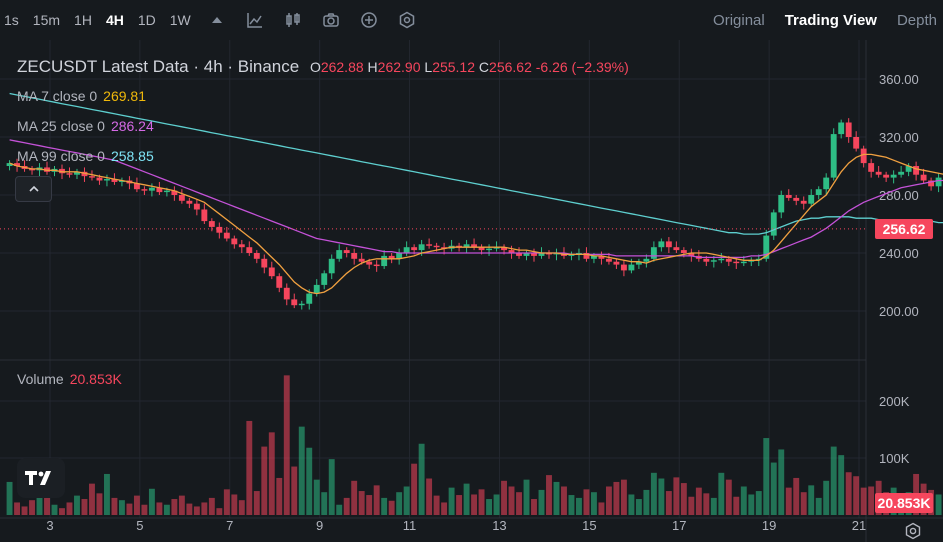  Describe the element at coordinates (81, 96) in the screenshot. I see `ma7-legend: MA 7 close 0 269.81` at that location.